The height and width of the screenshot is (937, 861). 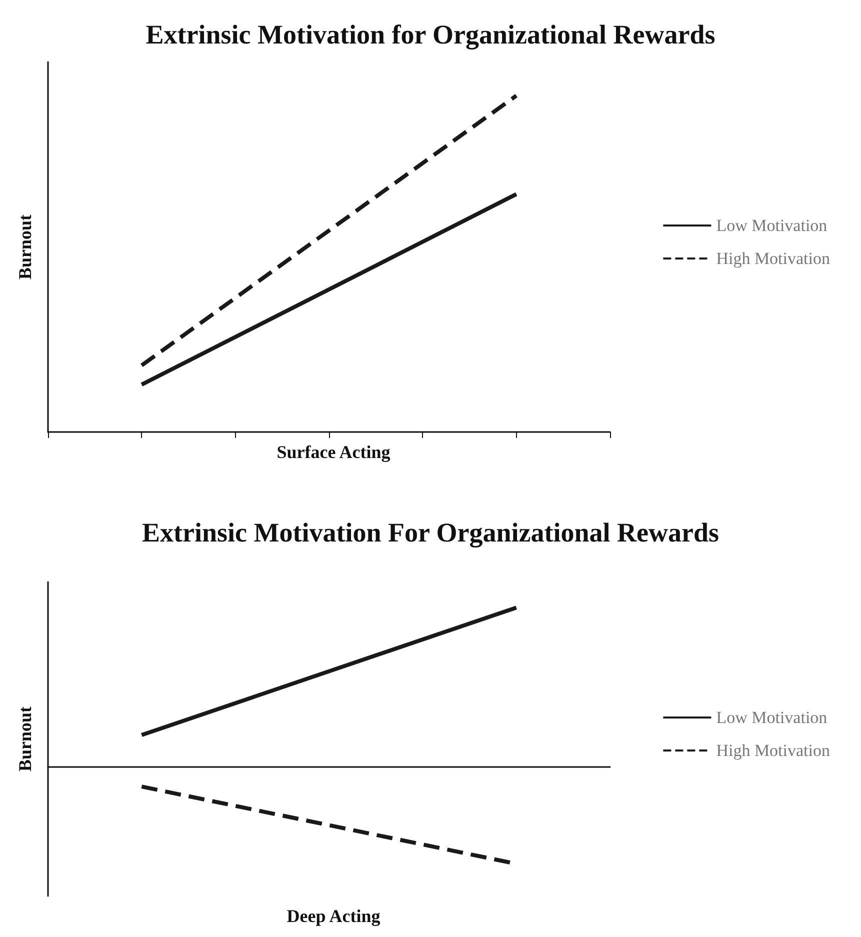 What do you see at coordinates (333, 452) in the screenshot?
I see `x-axis-title: Surface Acting` at bounding box center [333, 452].